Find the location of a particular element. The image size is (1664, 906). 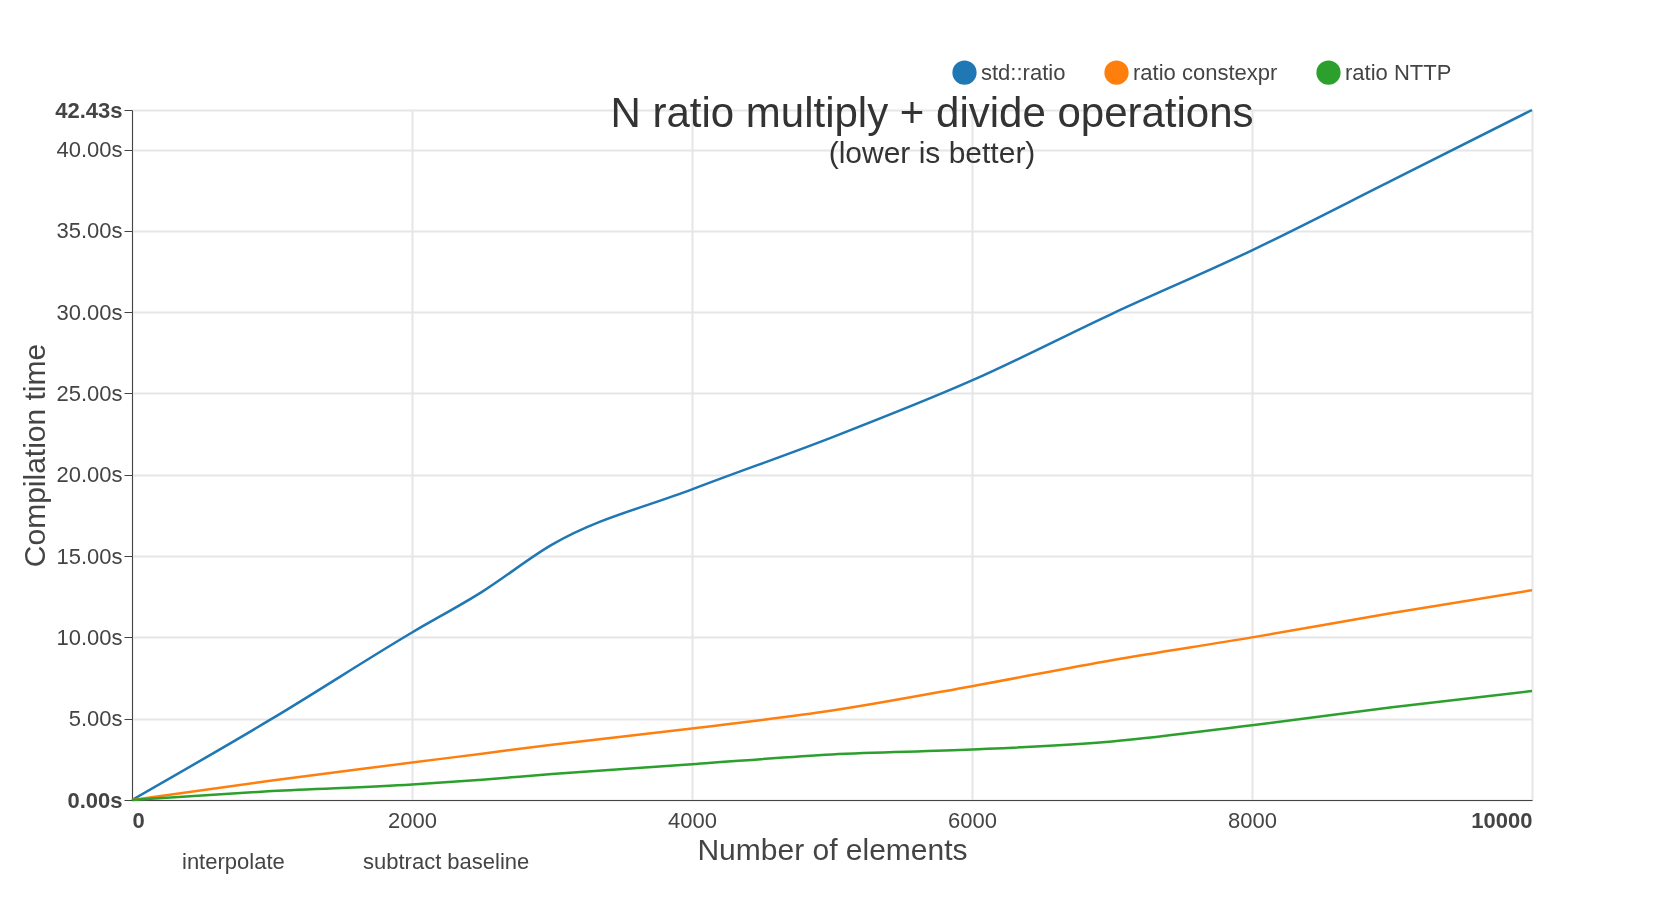

y-tick-label: 42.43s is located at coordinates (89, 110).